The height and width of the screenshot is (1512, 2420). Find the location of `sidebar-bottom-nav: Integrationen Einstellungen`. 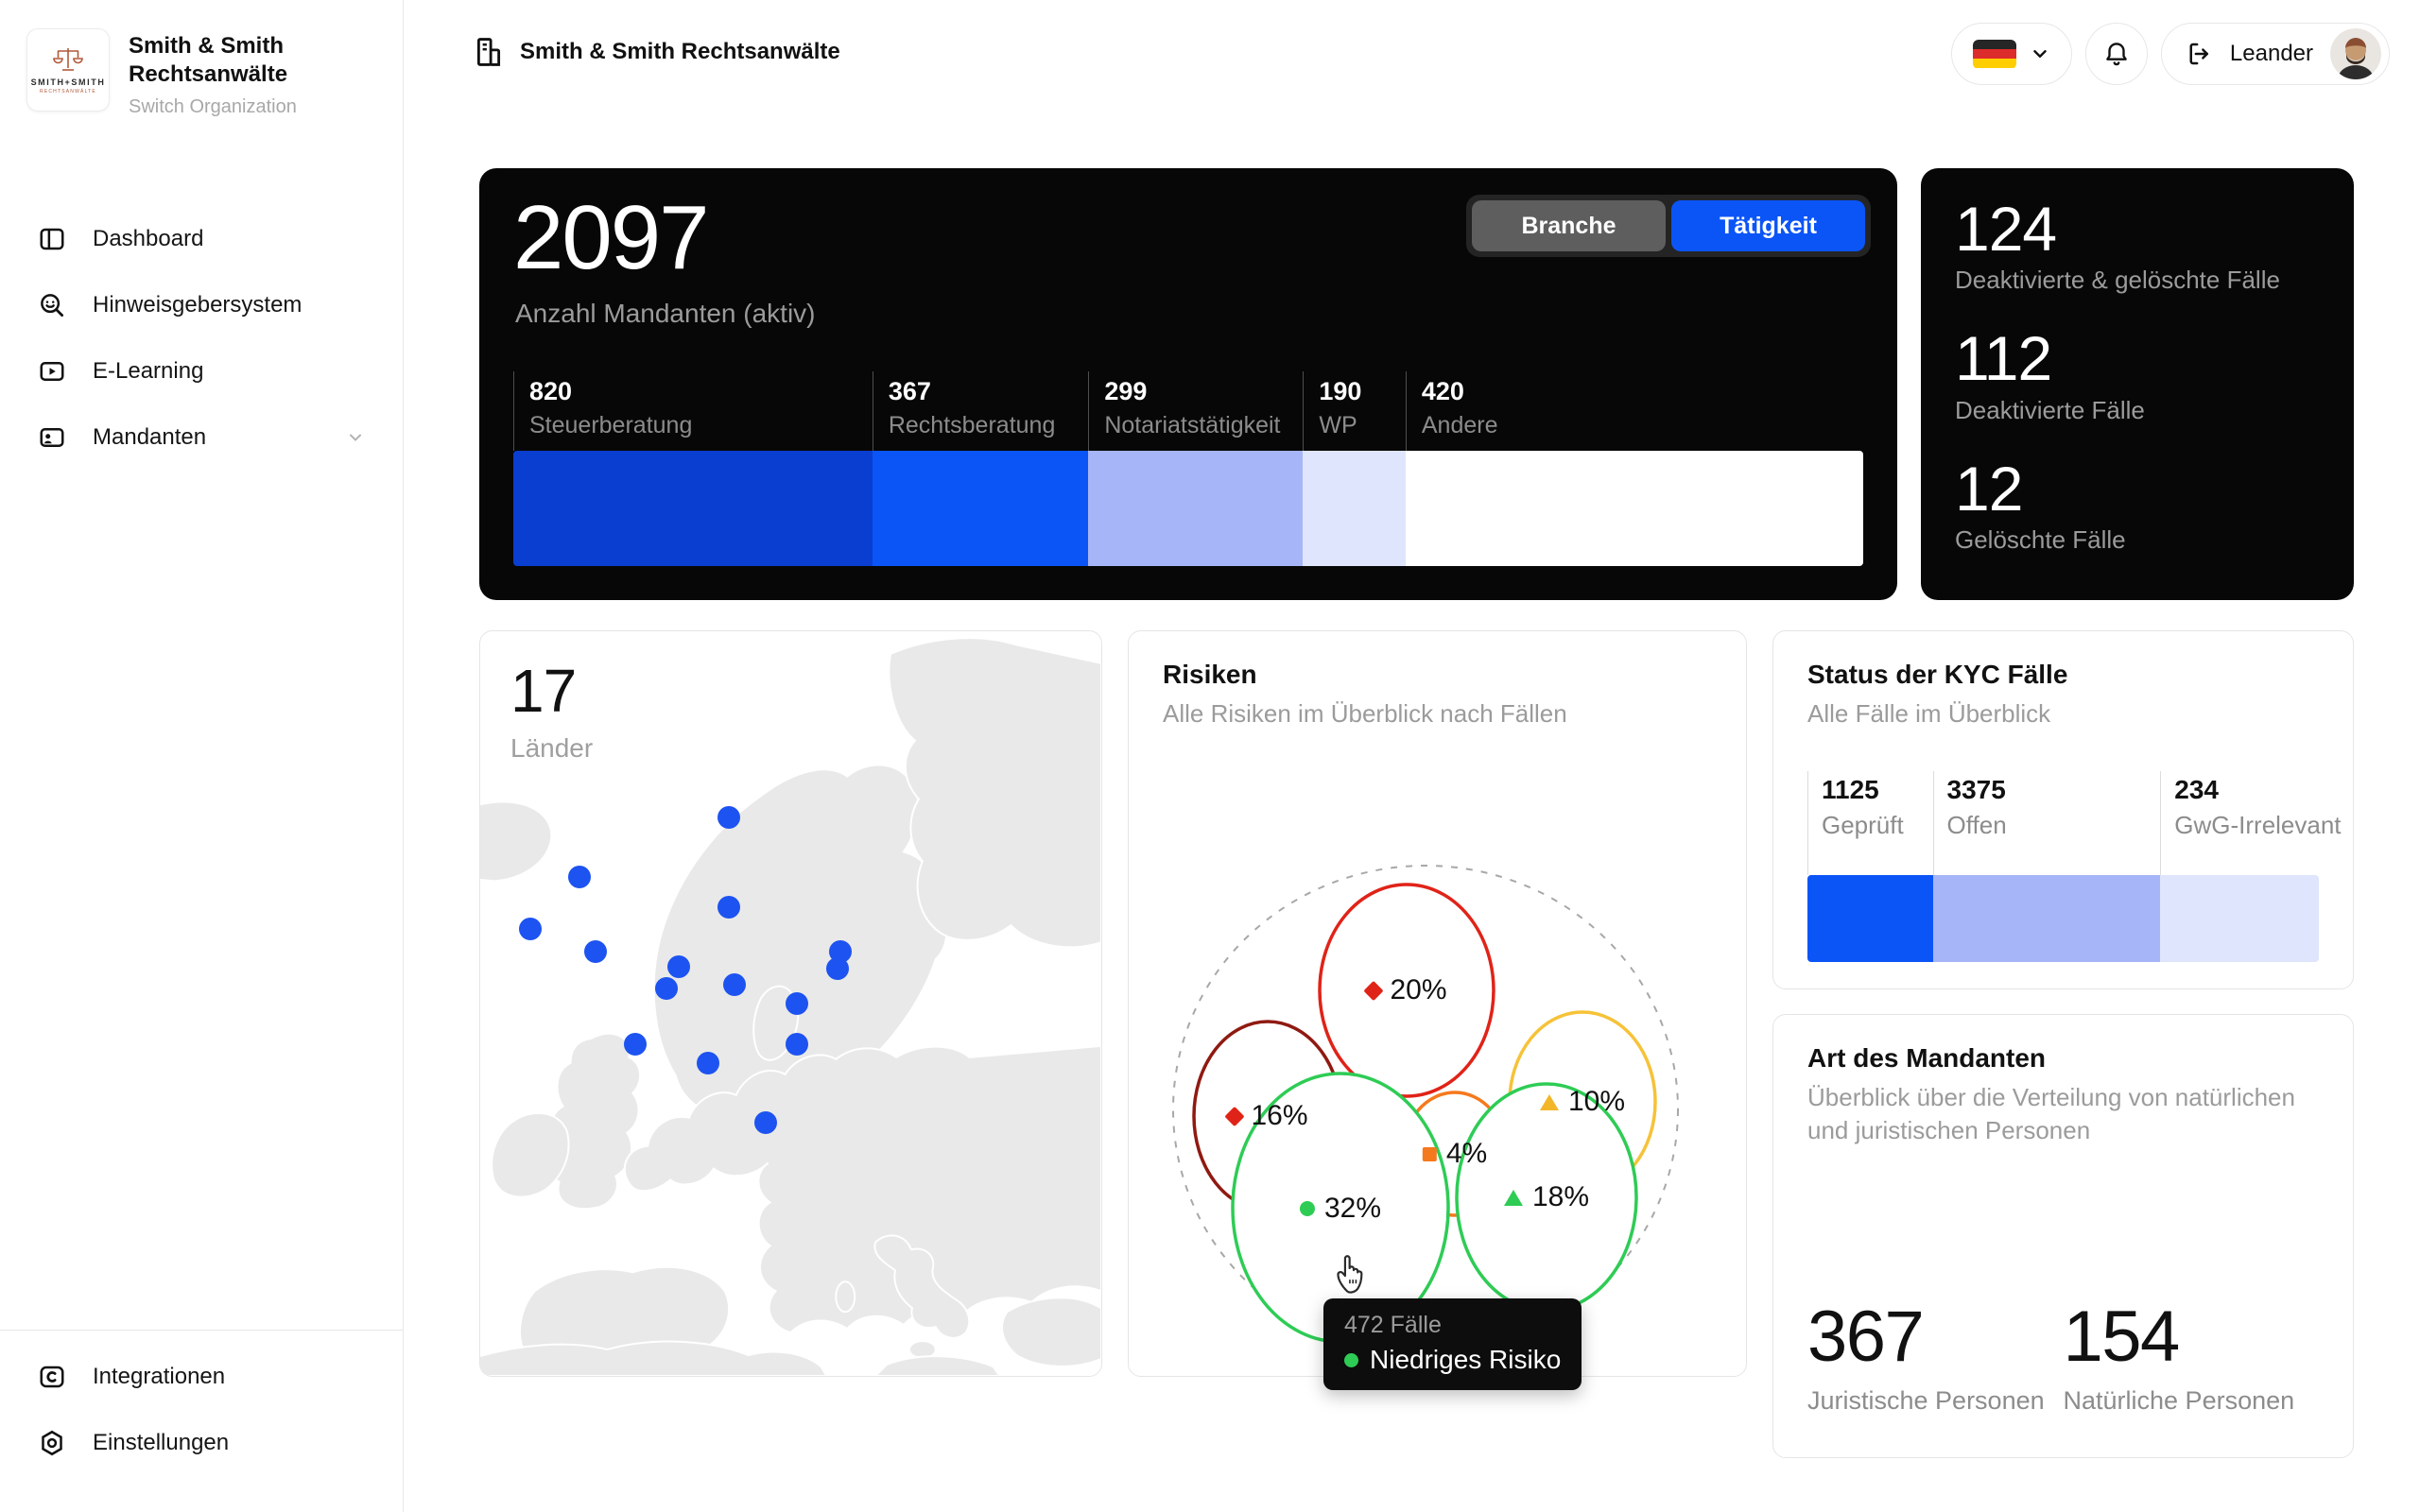

sidebar-bottom-nav: Integrationen Einstellungen is located at coordinates (201, 1403).